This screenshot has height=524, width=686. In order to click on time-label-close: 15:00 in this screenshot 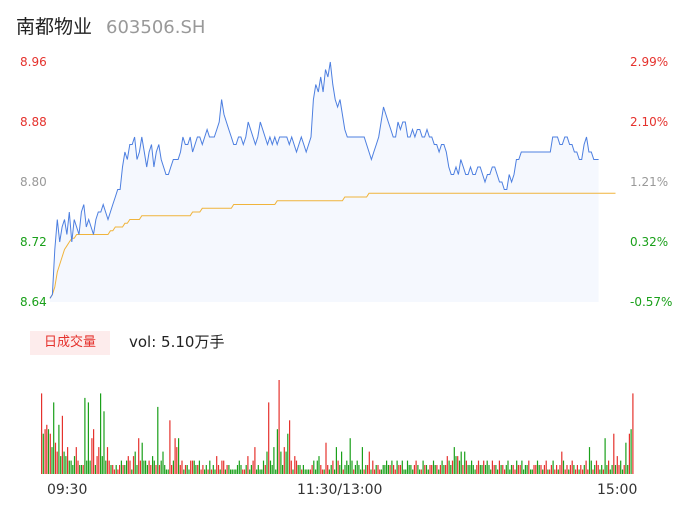, I will do `click(617, 490)`.